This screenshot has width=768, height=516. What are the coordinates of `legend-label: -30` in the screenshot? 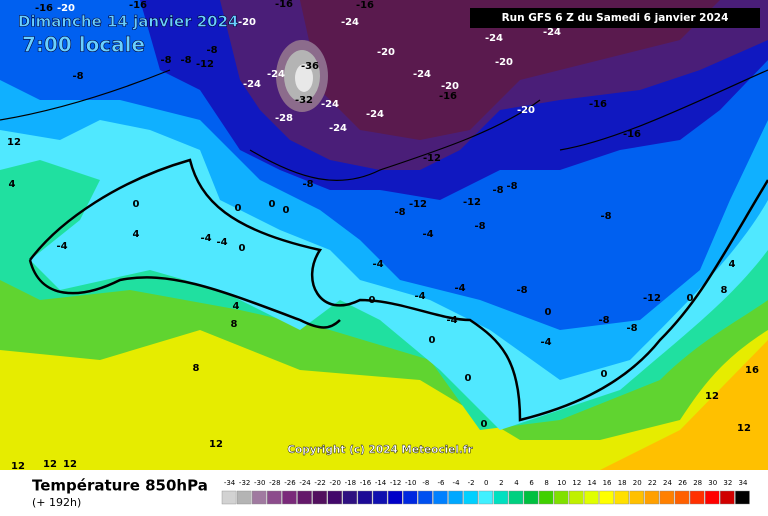 It's located at (259, 483).